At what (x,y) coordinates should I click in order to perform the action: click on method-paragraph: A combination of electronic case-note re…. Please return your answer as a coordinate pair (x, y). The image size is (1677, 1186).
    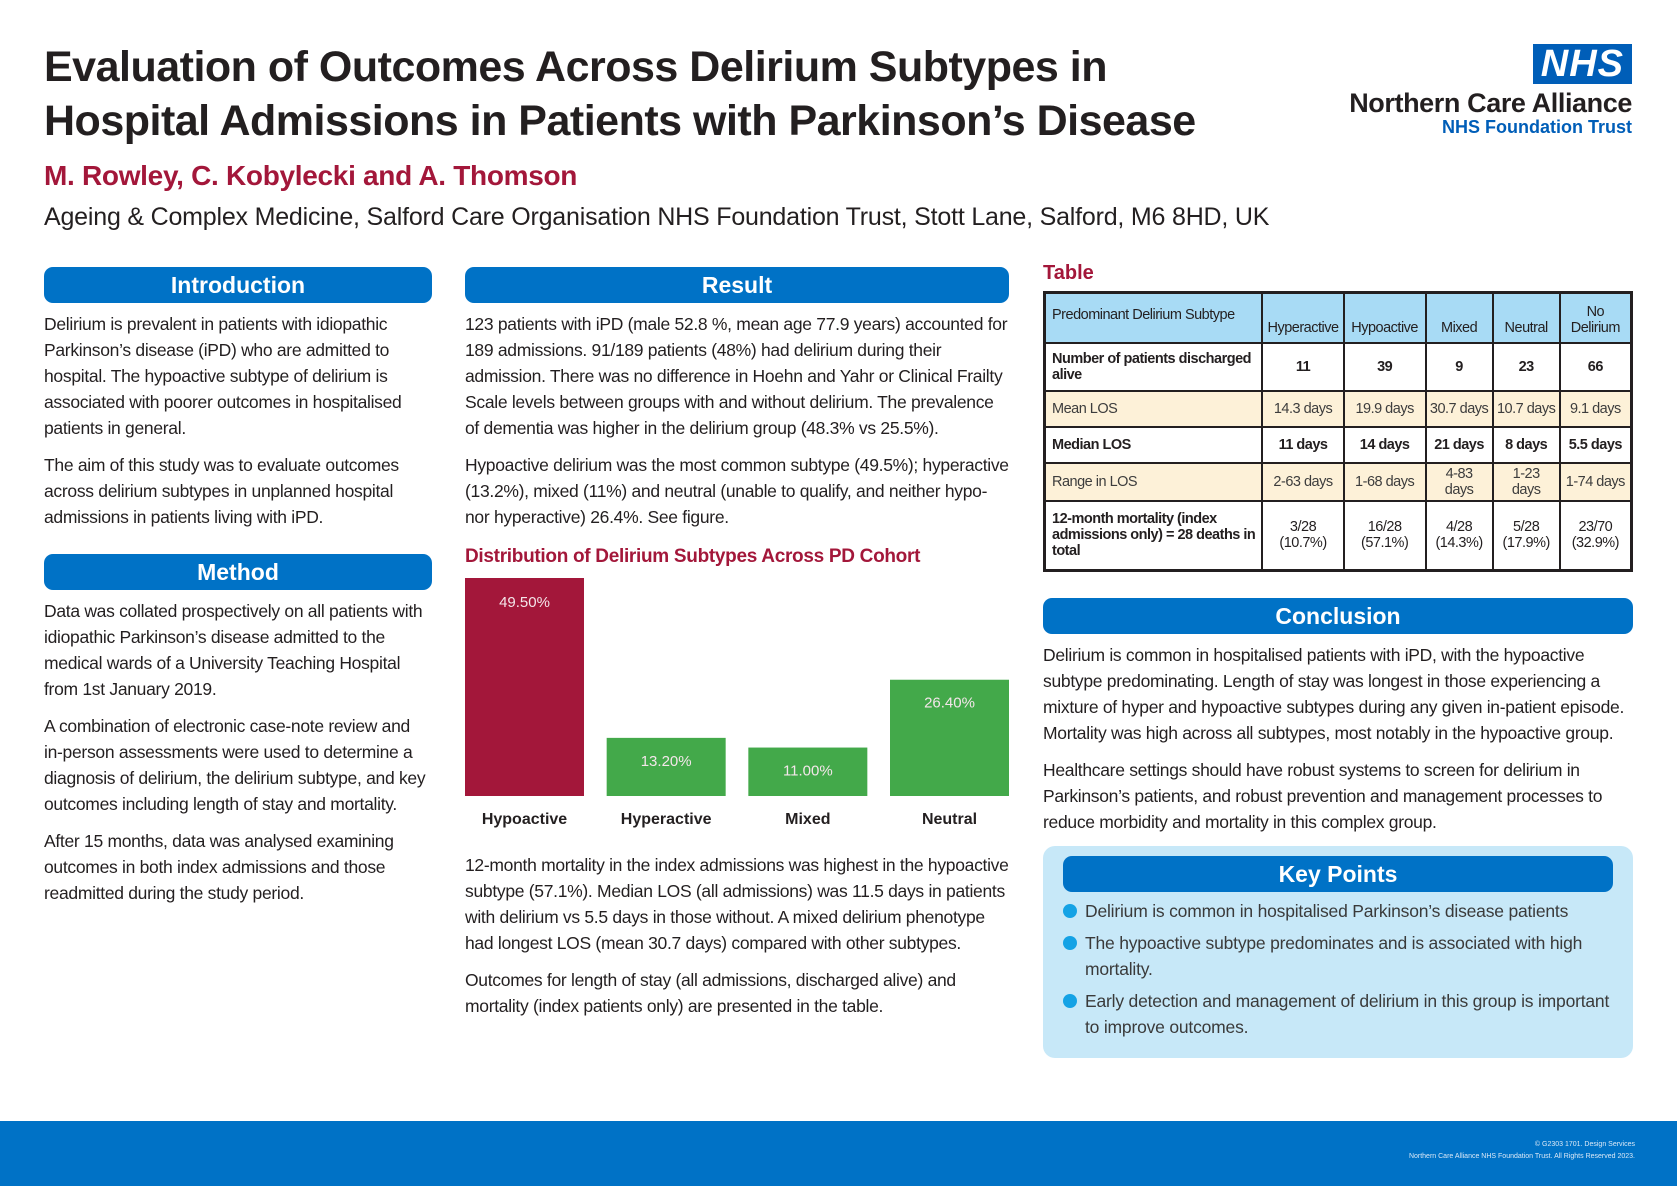
    Looking at the image, I should click on (235, 765).